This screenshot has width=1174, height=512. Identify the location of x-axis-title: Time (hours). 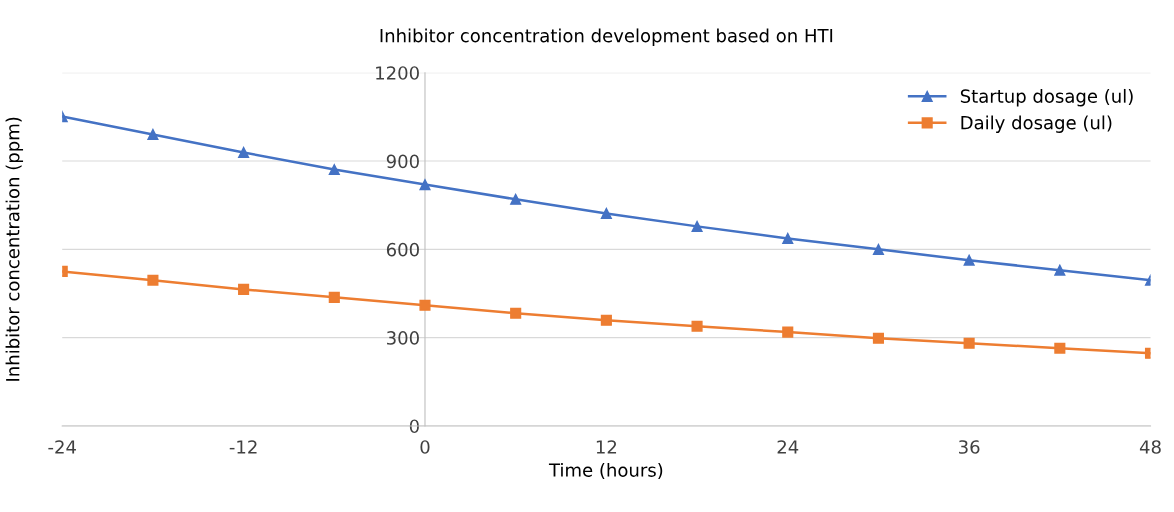
(605, 470).